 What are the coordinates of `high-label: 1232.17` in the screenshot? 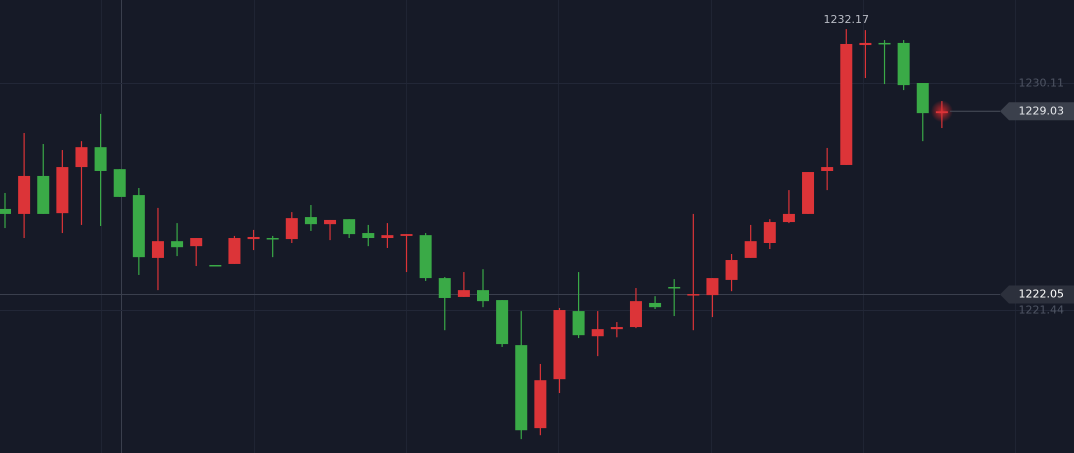 It's located at (847, 19).